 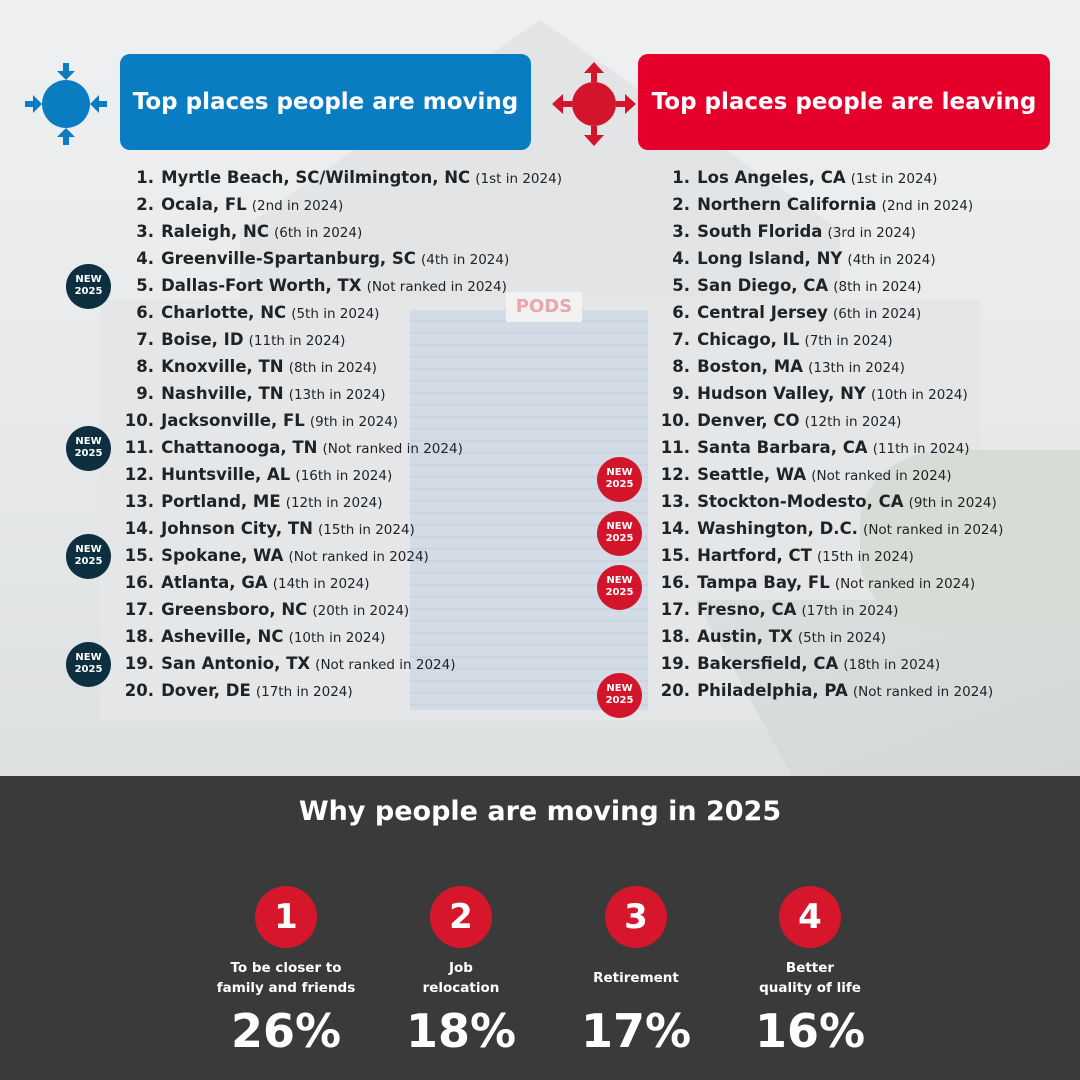 What do you see at coordinates (461, 988) in the screenshot?
I see `reason-label-line: relocation` at bounding box center [461, 988].